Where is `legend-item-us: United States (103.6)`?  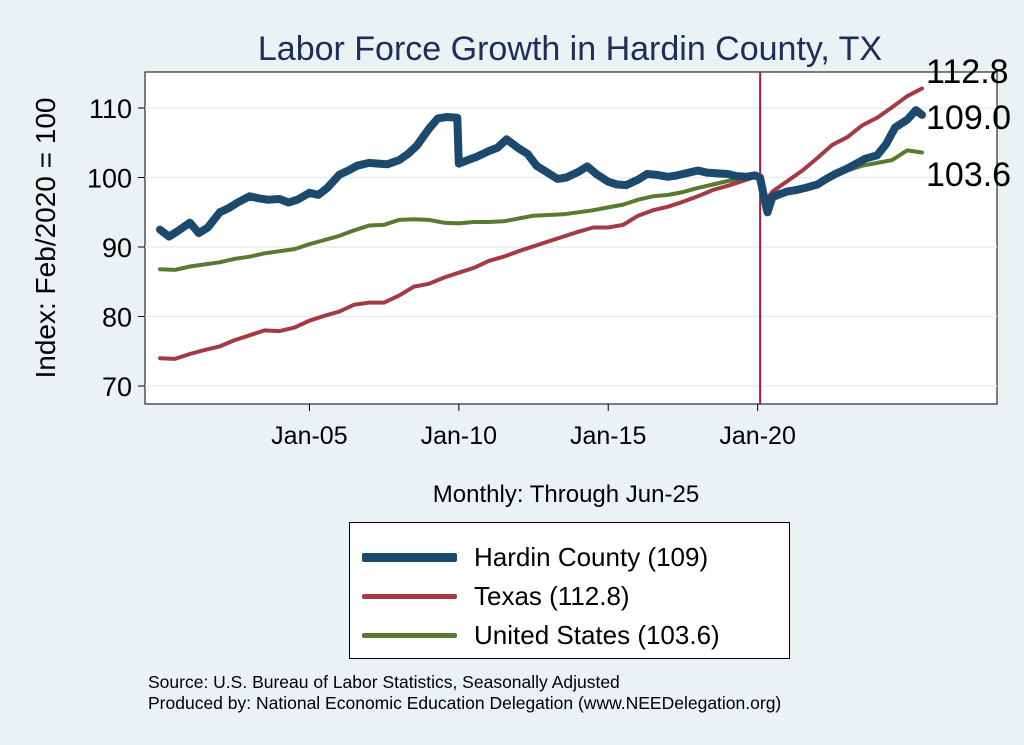 legend-item-us: United States (103.6) is located at coordinates (541, 635).